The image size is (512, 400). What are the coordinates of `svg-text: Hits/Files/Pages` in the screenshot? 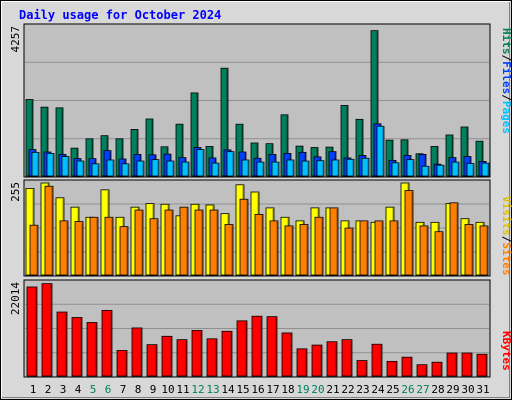 It's located at (506, 81).